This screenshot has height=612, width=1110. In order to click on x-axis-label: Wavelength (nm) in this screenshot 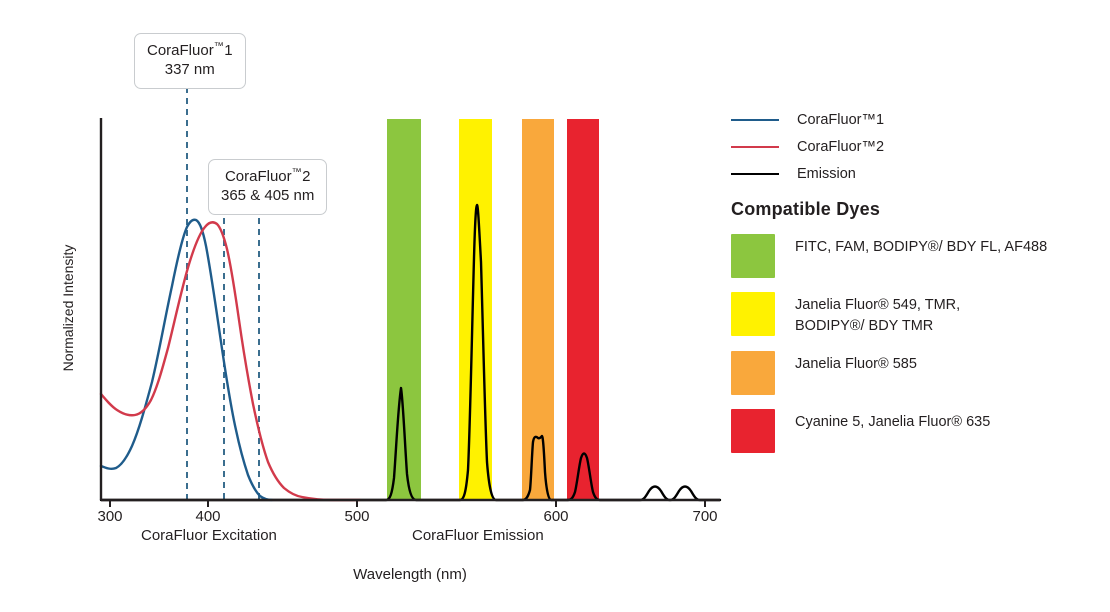, I will do `click(410, 574)`.